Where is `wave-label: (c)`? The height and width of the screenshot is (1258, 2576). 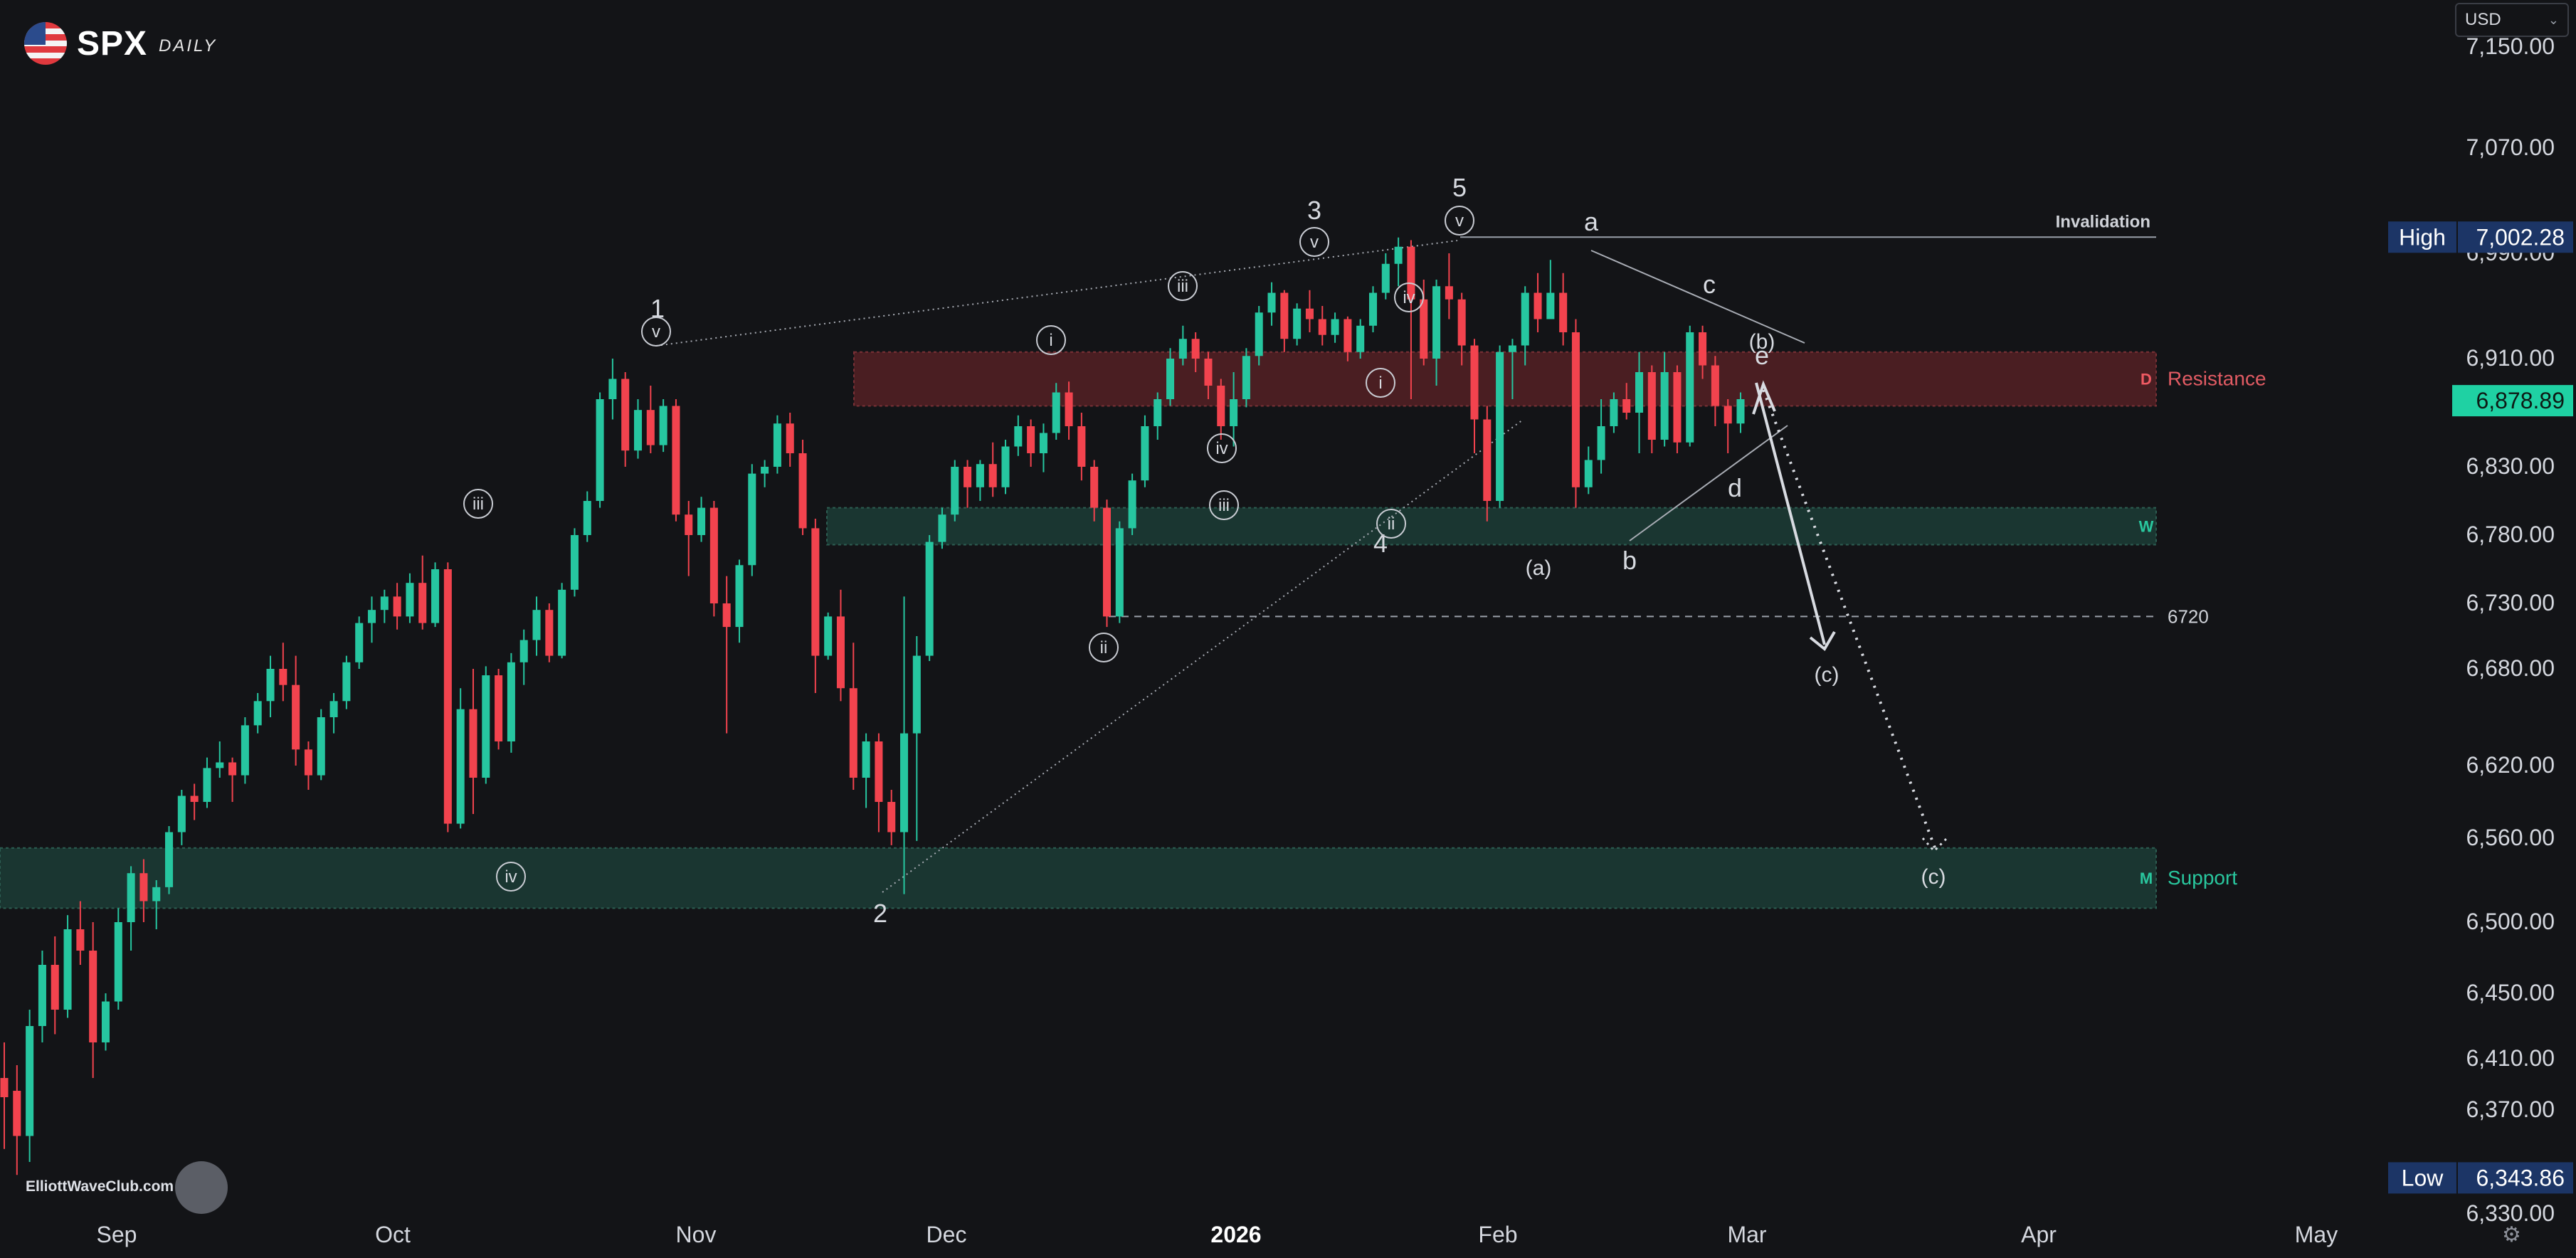 wave-label: (c) is located at coordinates (1827, 675).